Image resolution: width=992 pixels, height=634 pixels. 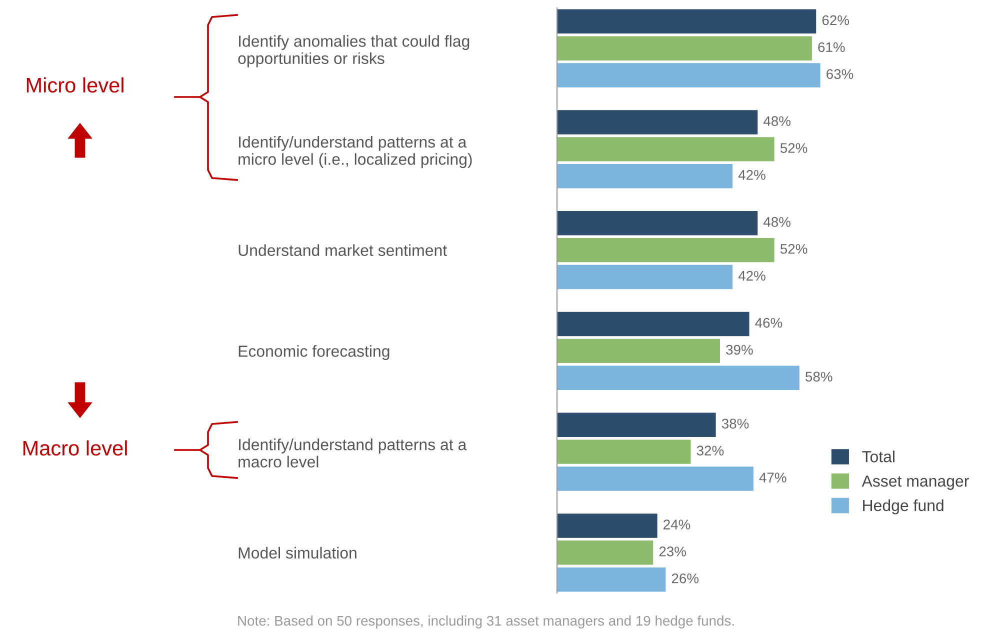 What do you see at coordinates (677, 525) in the screenshot?
I see `data-label: 24%` at bounding box center [677, 525].